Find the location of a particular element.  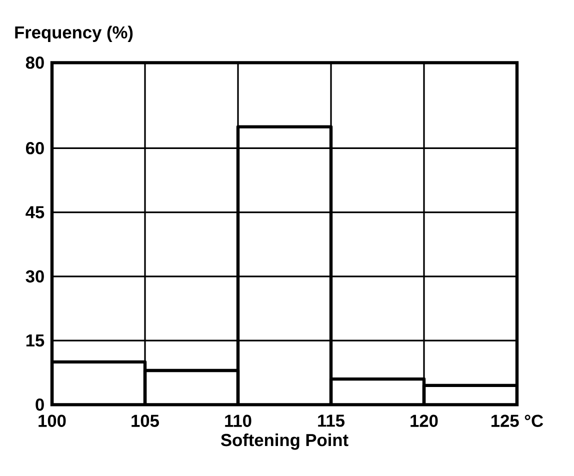

x-tick-label: 105 is located at coordinates (145, 420).